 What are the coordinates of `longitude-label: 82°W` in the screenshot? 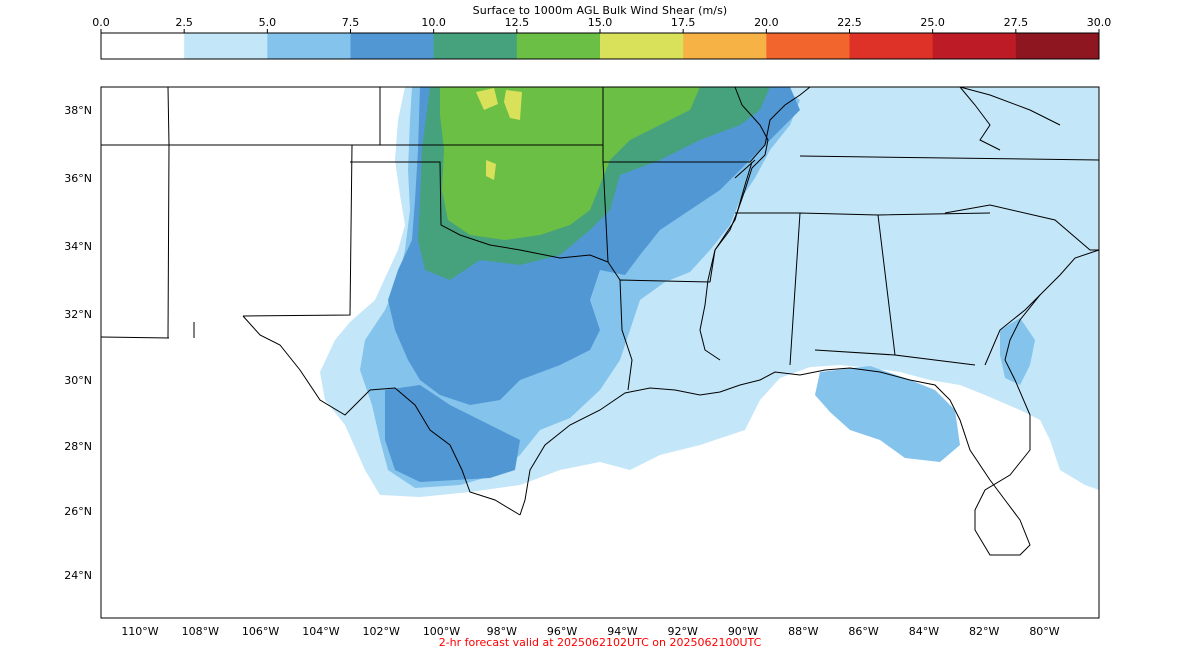 It's located at (984, 631).